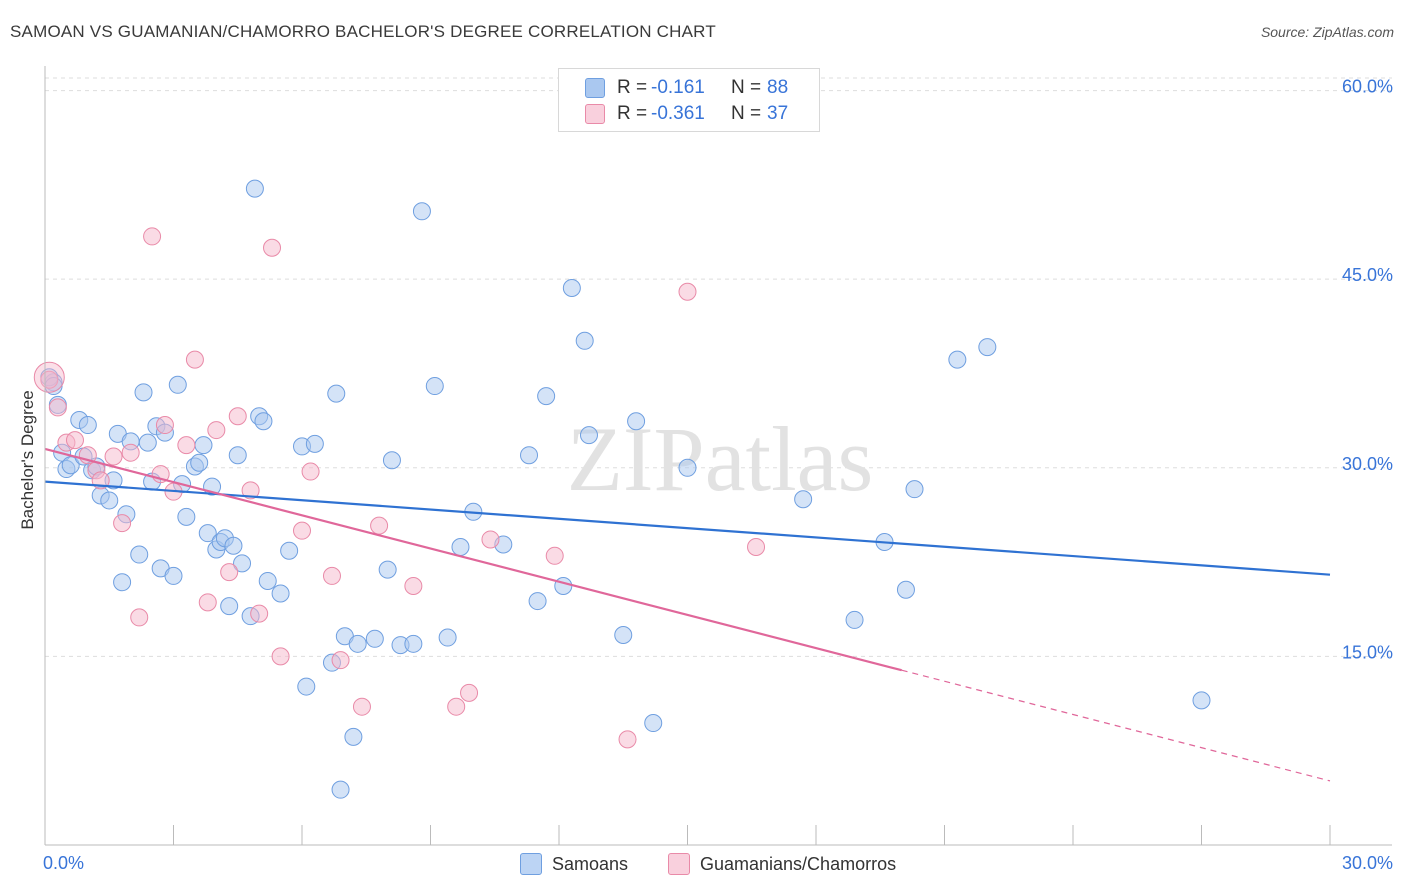  I want to click on r-value: -0.361, so click(678, 113).